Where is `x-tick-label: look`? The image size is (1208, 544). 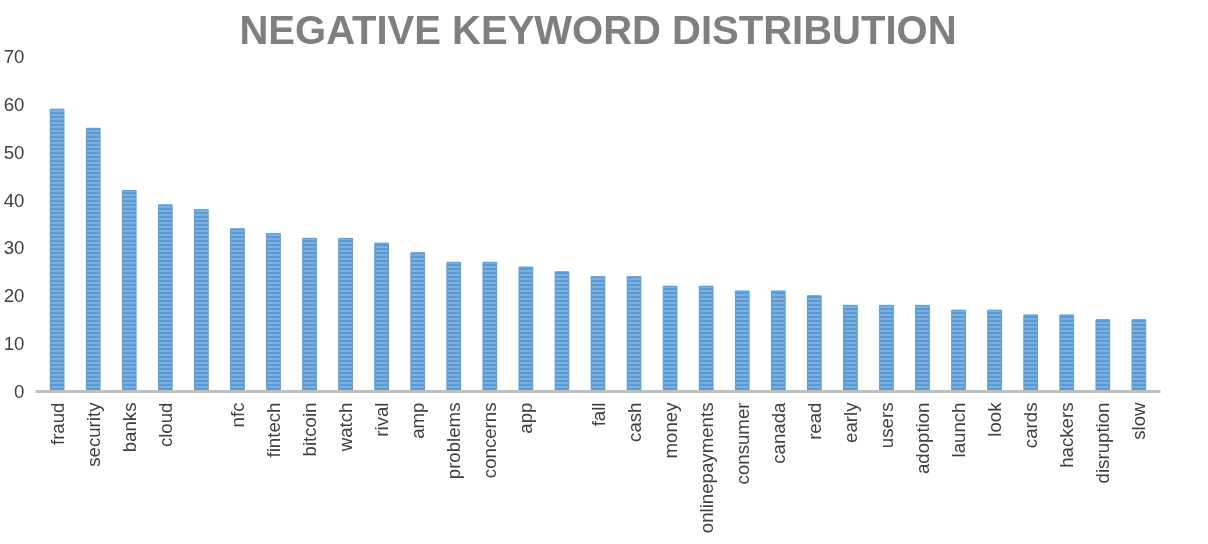
x-tick-label: look is located at coordinates (995, 419).